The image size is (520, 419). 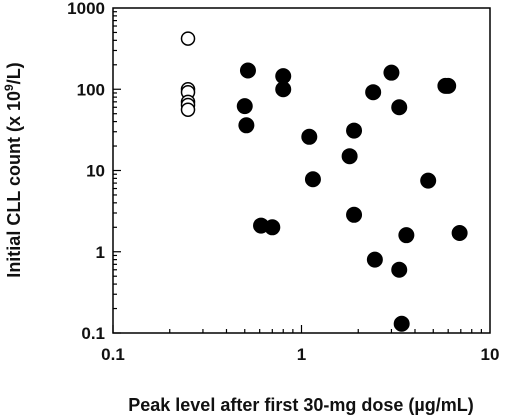 I want to click on x-tick-label: 1, so click(x=301, y=354).